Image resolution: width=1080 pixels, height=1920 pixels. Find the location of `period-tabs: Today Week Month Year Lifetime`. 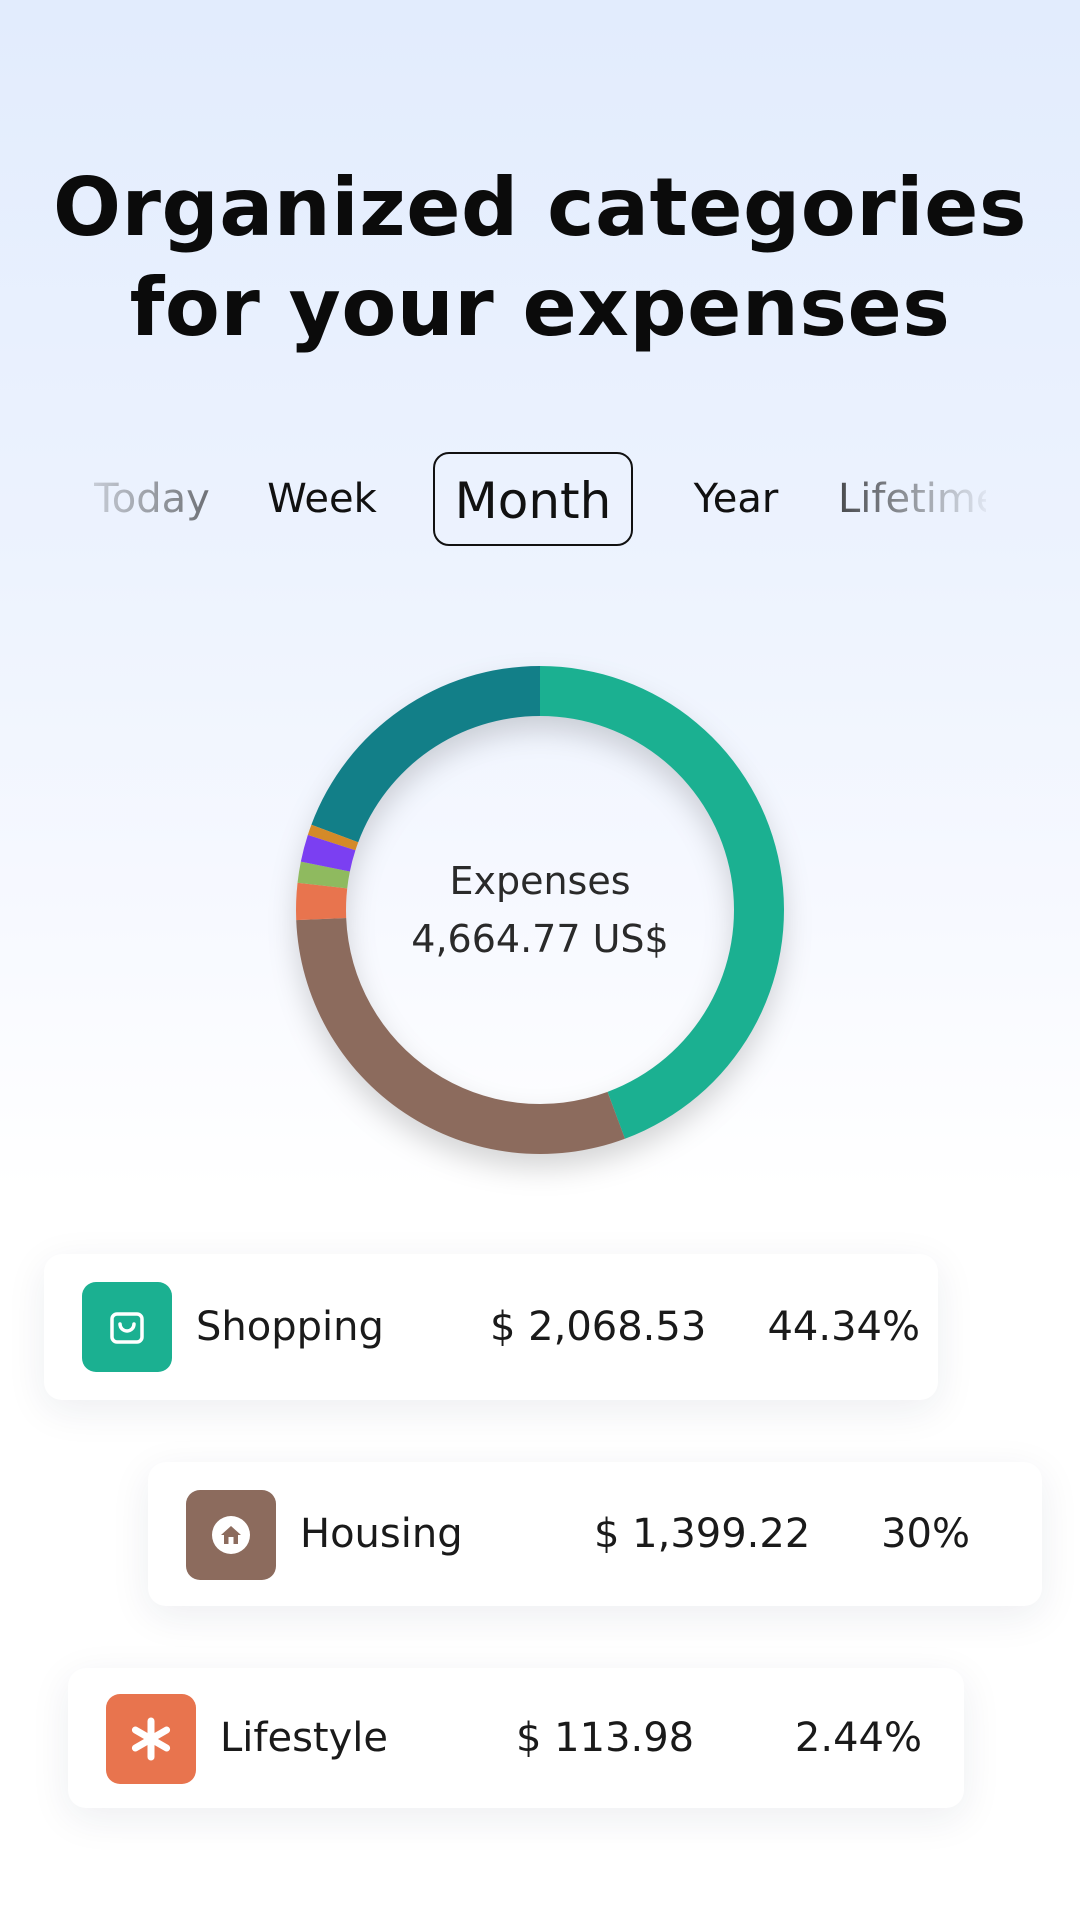

period-tabs: Today Week Month Year Lifetime is located at coordinates (540, 500).